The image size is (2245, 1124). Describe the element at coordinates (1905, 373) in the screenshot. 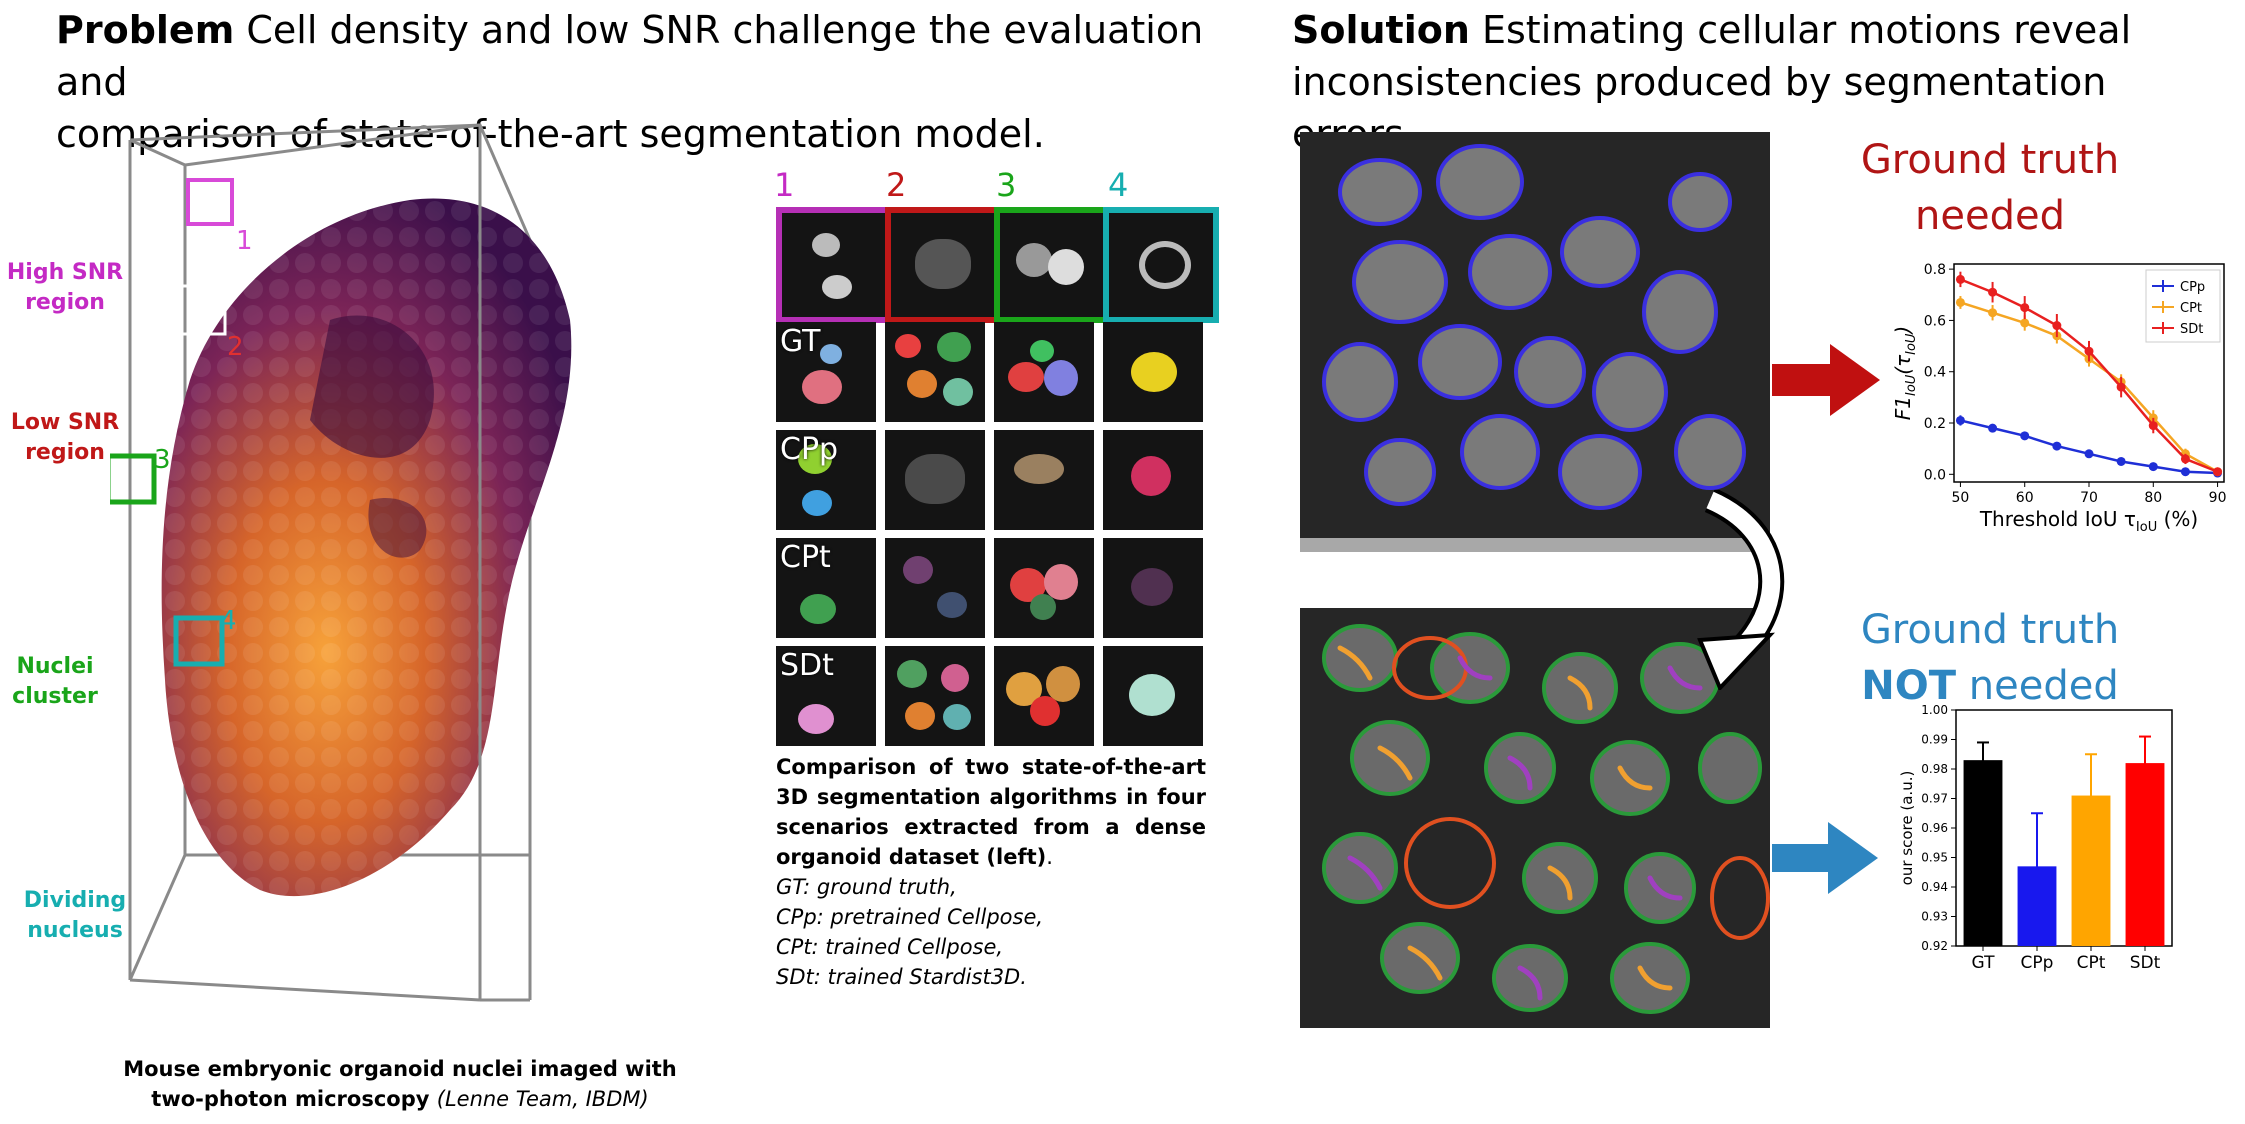

I see `f1-ylabel: F1IoU(τIoU)` at that location.